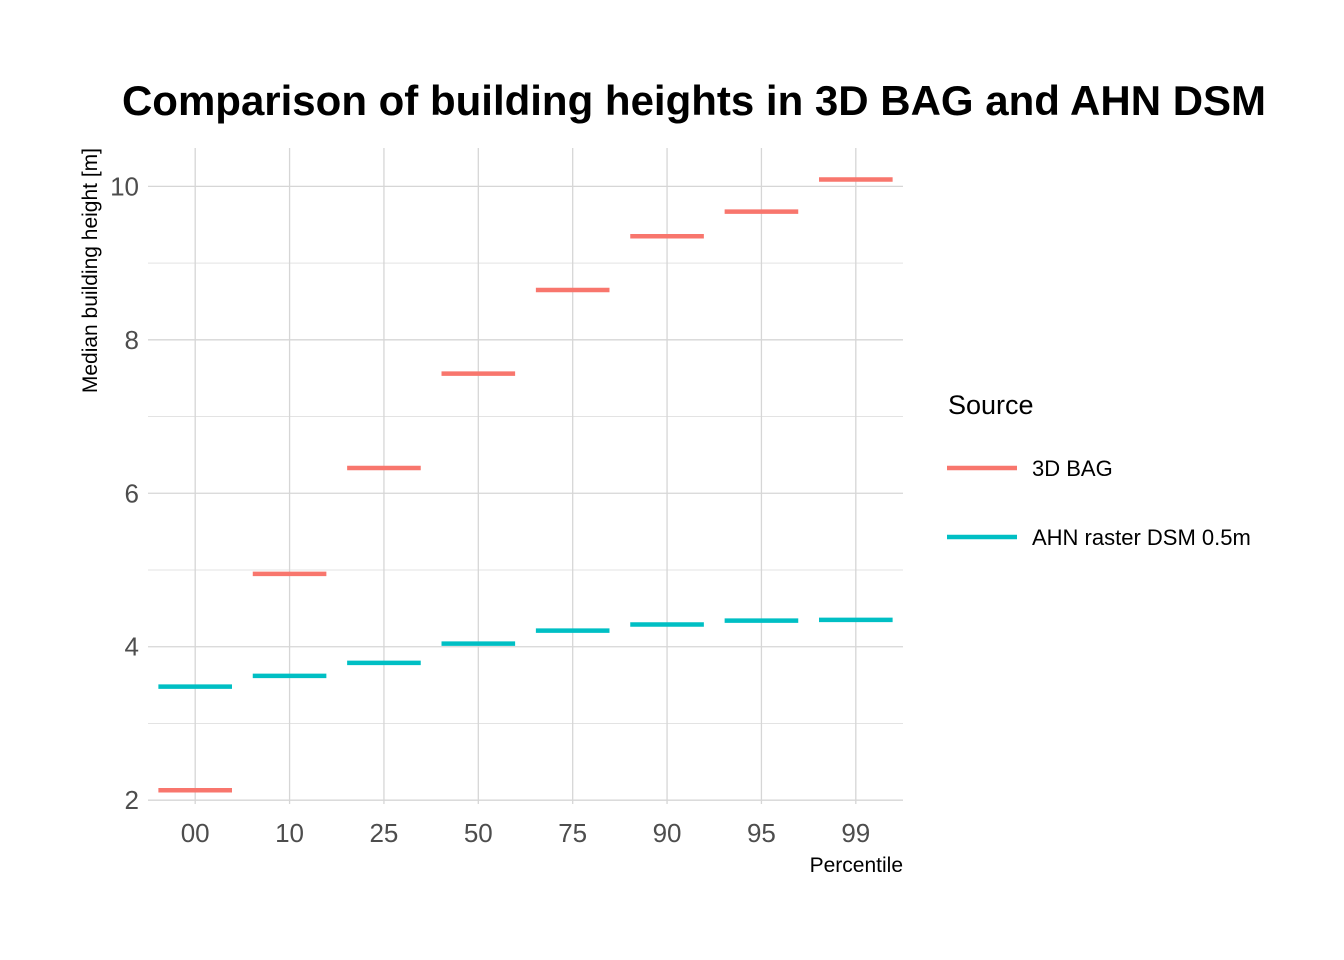 The image size is (1344, 960). What do you see at coordinates (383, 833) in the screenshot?
I see `x-tick-label: 25` at bounding box center [383, 833].